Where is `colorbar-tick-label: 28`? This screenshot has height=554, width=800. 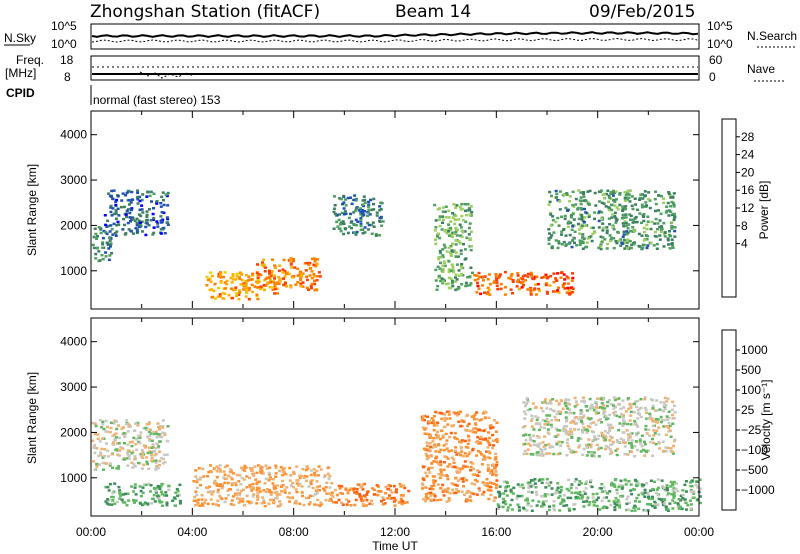
colorbar-tick-label: 28 is located at coordinates (748, 137).